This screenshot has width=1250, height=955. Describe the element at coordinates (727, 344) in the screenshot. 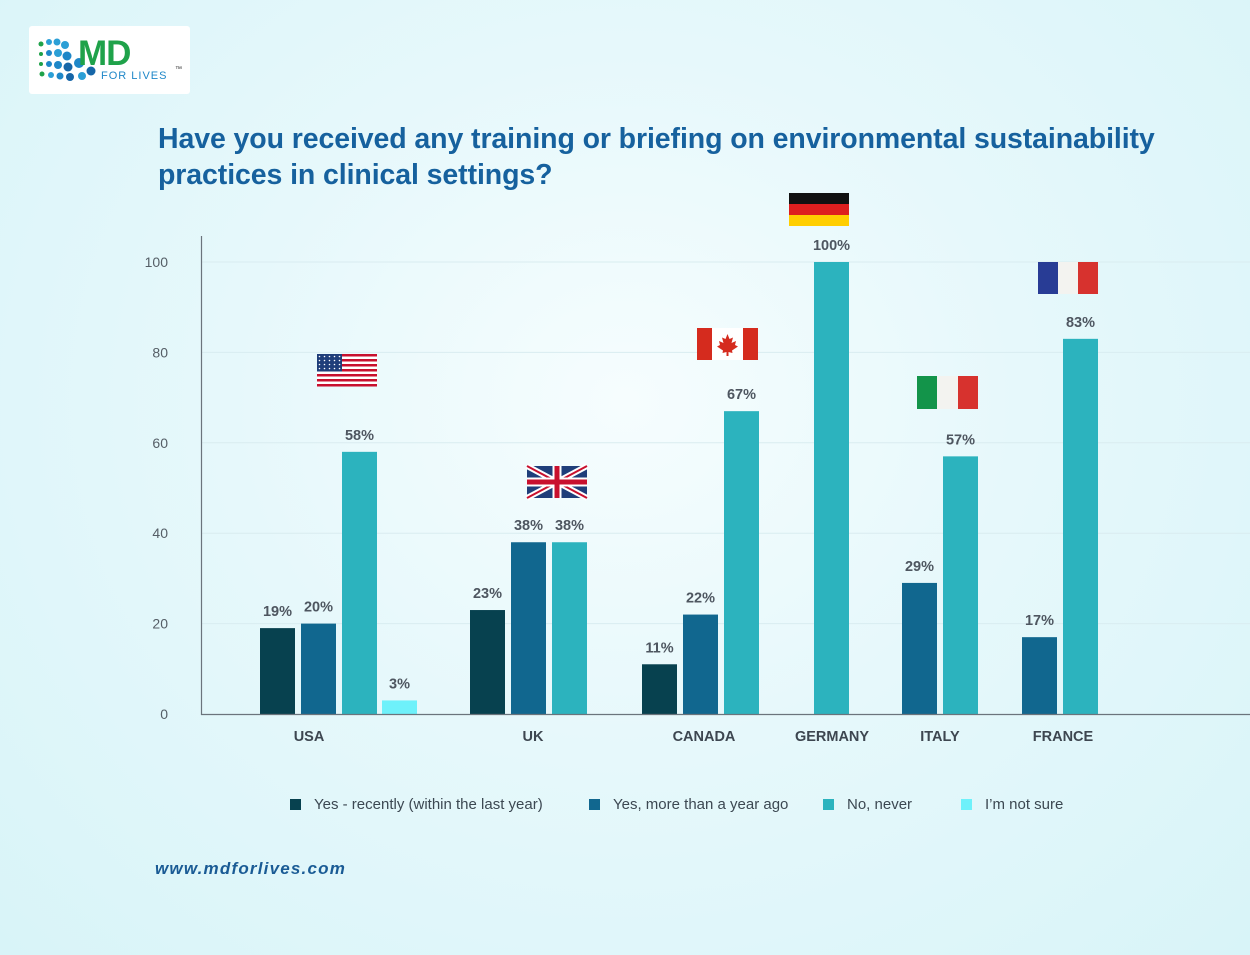

I see `canada-flag-icon` at that location.